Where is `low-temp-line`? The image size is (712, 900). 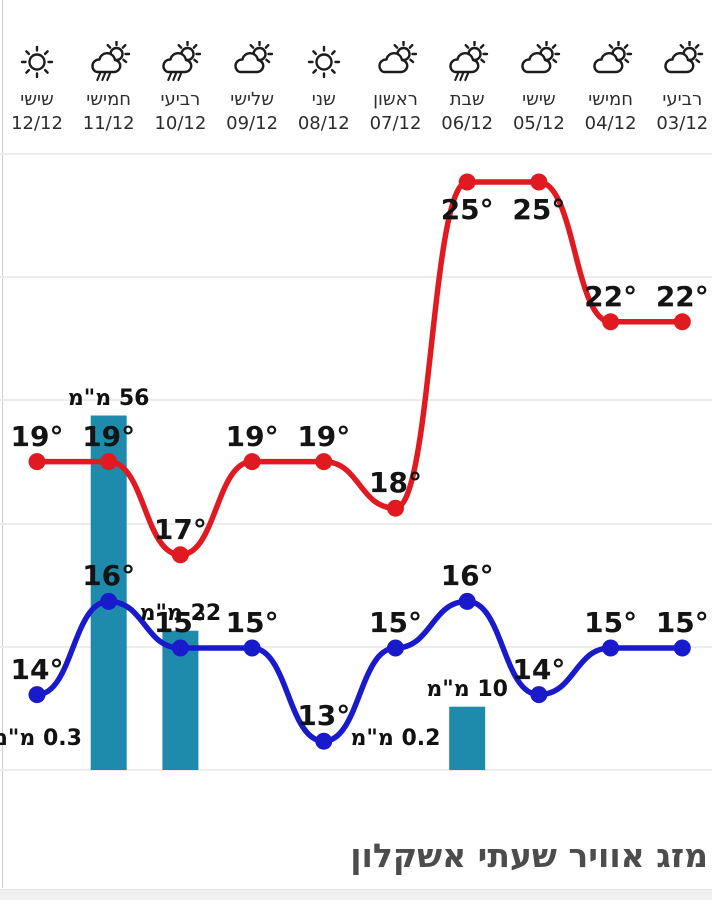 low-temp-line is located at coordinates (359, 671).